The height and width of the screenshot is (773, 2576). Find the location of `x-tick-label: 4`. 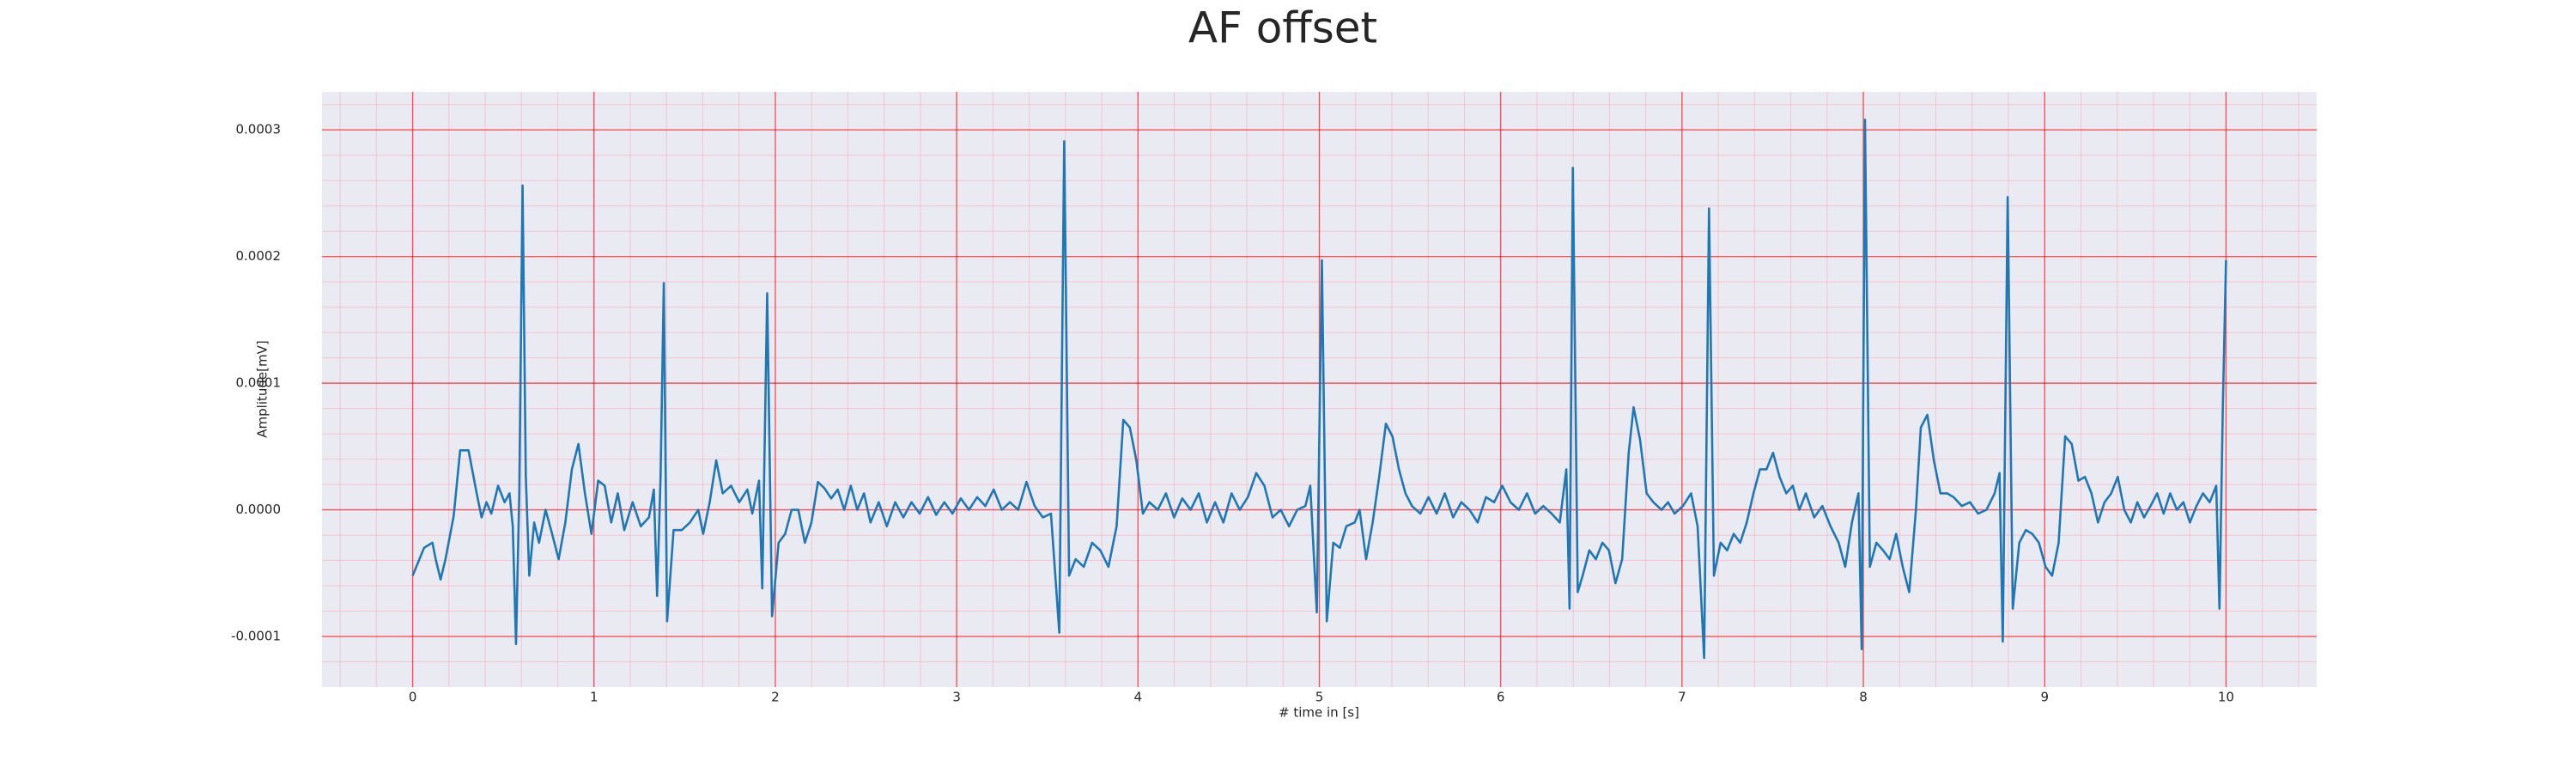

x-tick-label: 4 is located at coordinates (1138, 697).